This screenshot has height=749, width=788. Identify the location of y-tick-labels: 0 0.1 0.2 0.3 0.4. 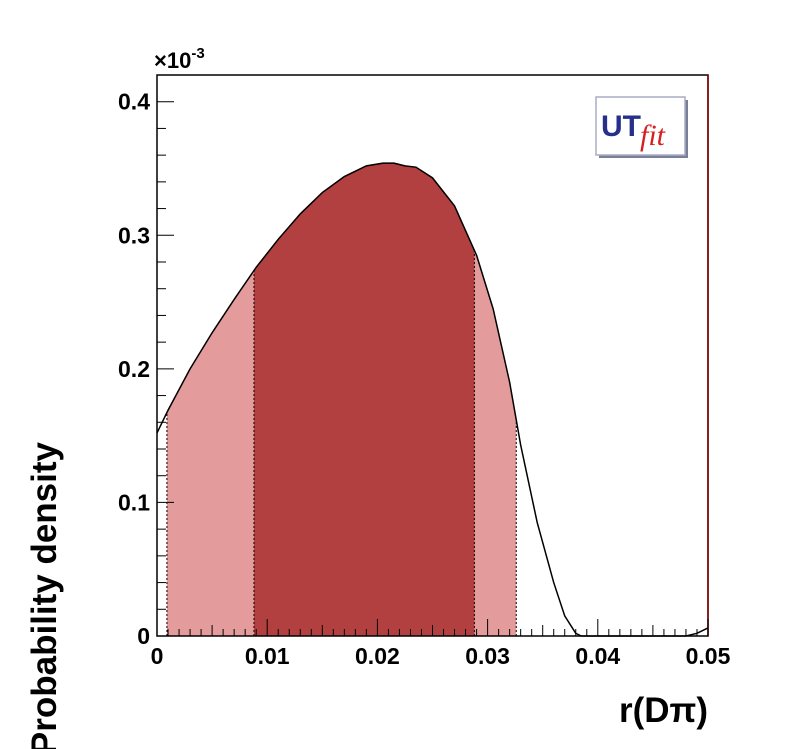
(134, 369).